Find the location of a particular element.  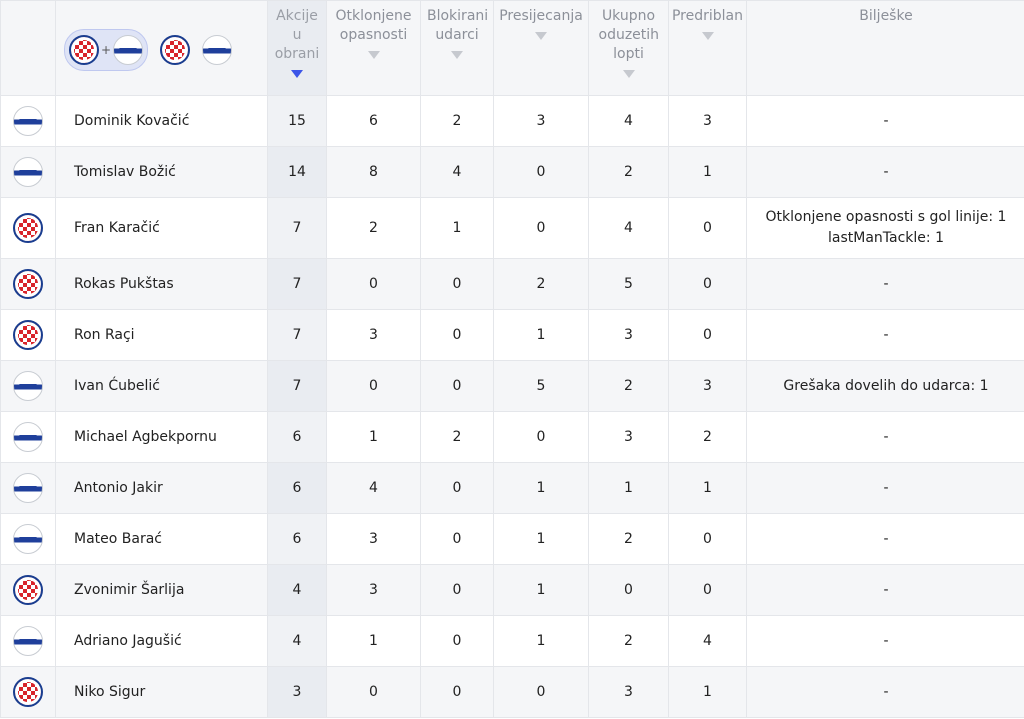

player-name: Fran Karačić is located at coordinates (161, 228).